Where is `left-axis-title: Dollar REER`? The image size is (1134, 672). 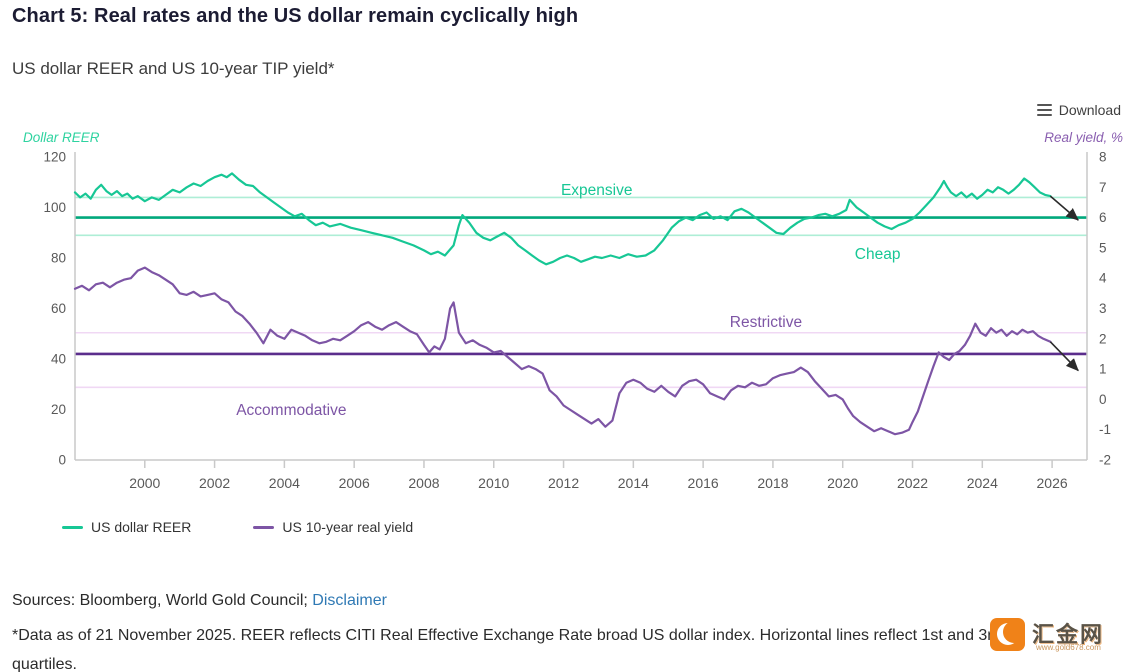 left-axis-title: Dollar REER is located at coordinates (61, 137).